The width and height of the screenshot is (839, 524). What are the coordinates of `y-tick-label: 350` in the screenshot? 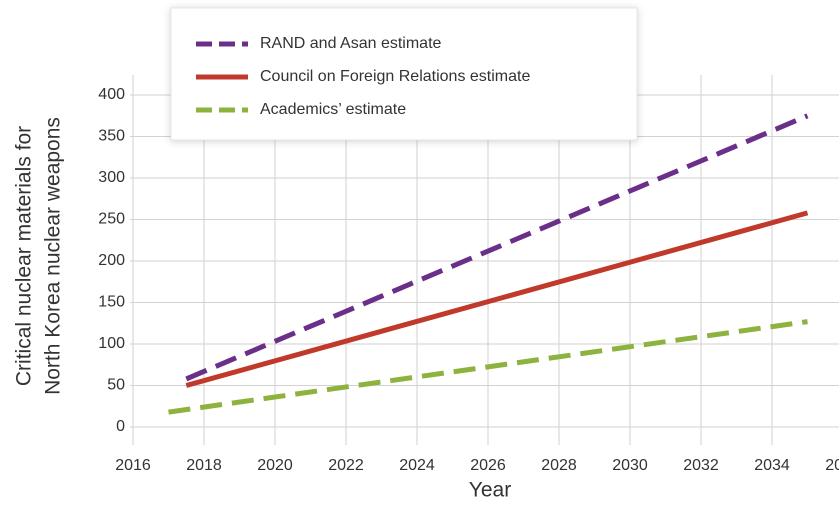 It's located at (111, 136).